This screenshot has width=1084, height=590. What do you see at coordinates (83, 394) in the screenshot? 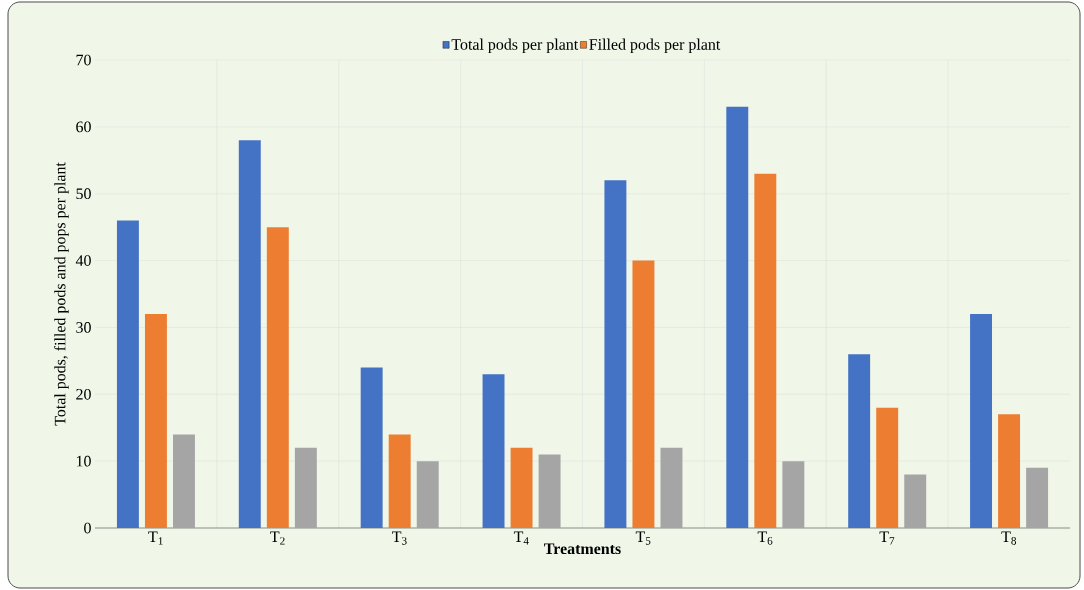
I see `y-tick-label: 20` at bounding box center [83, 394].